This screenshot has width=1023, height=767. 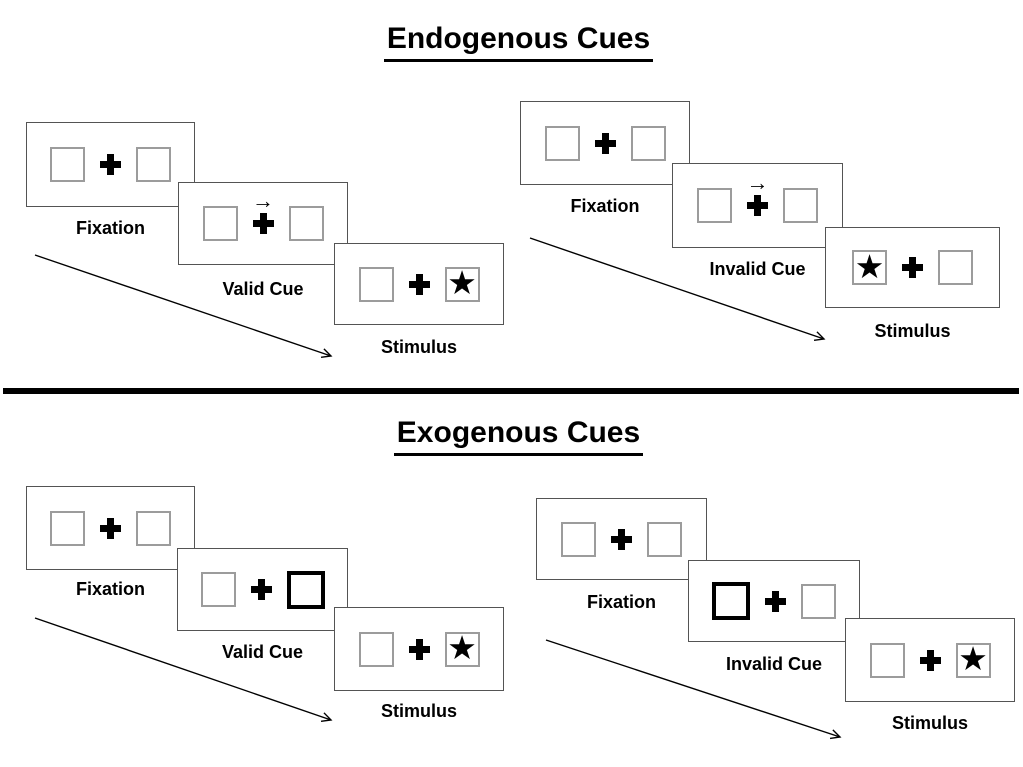 What do you see at coordinates (183, 670) in the screenshot?
I see `time-arrow-exogenous-valid` at bounding box center [183, 670].